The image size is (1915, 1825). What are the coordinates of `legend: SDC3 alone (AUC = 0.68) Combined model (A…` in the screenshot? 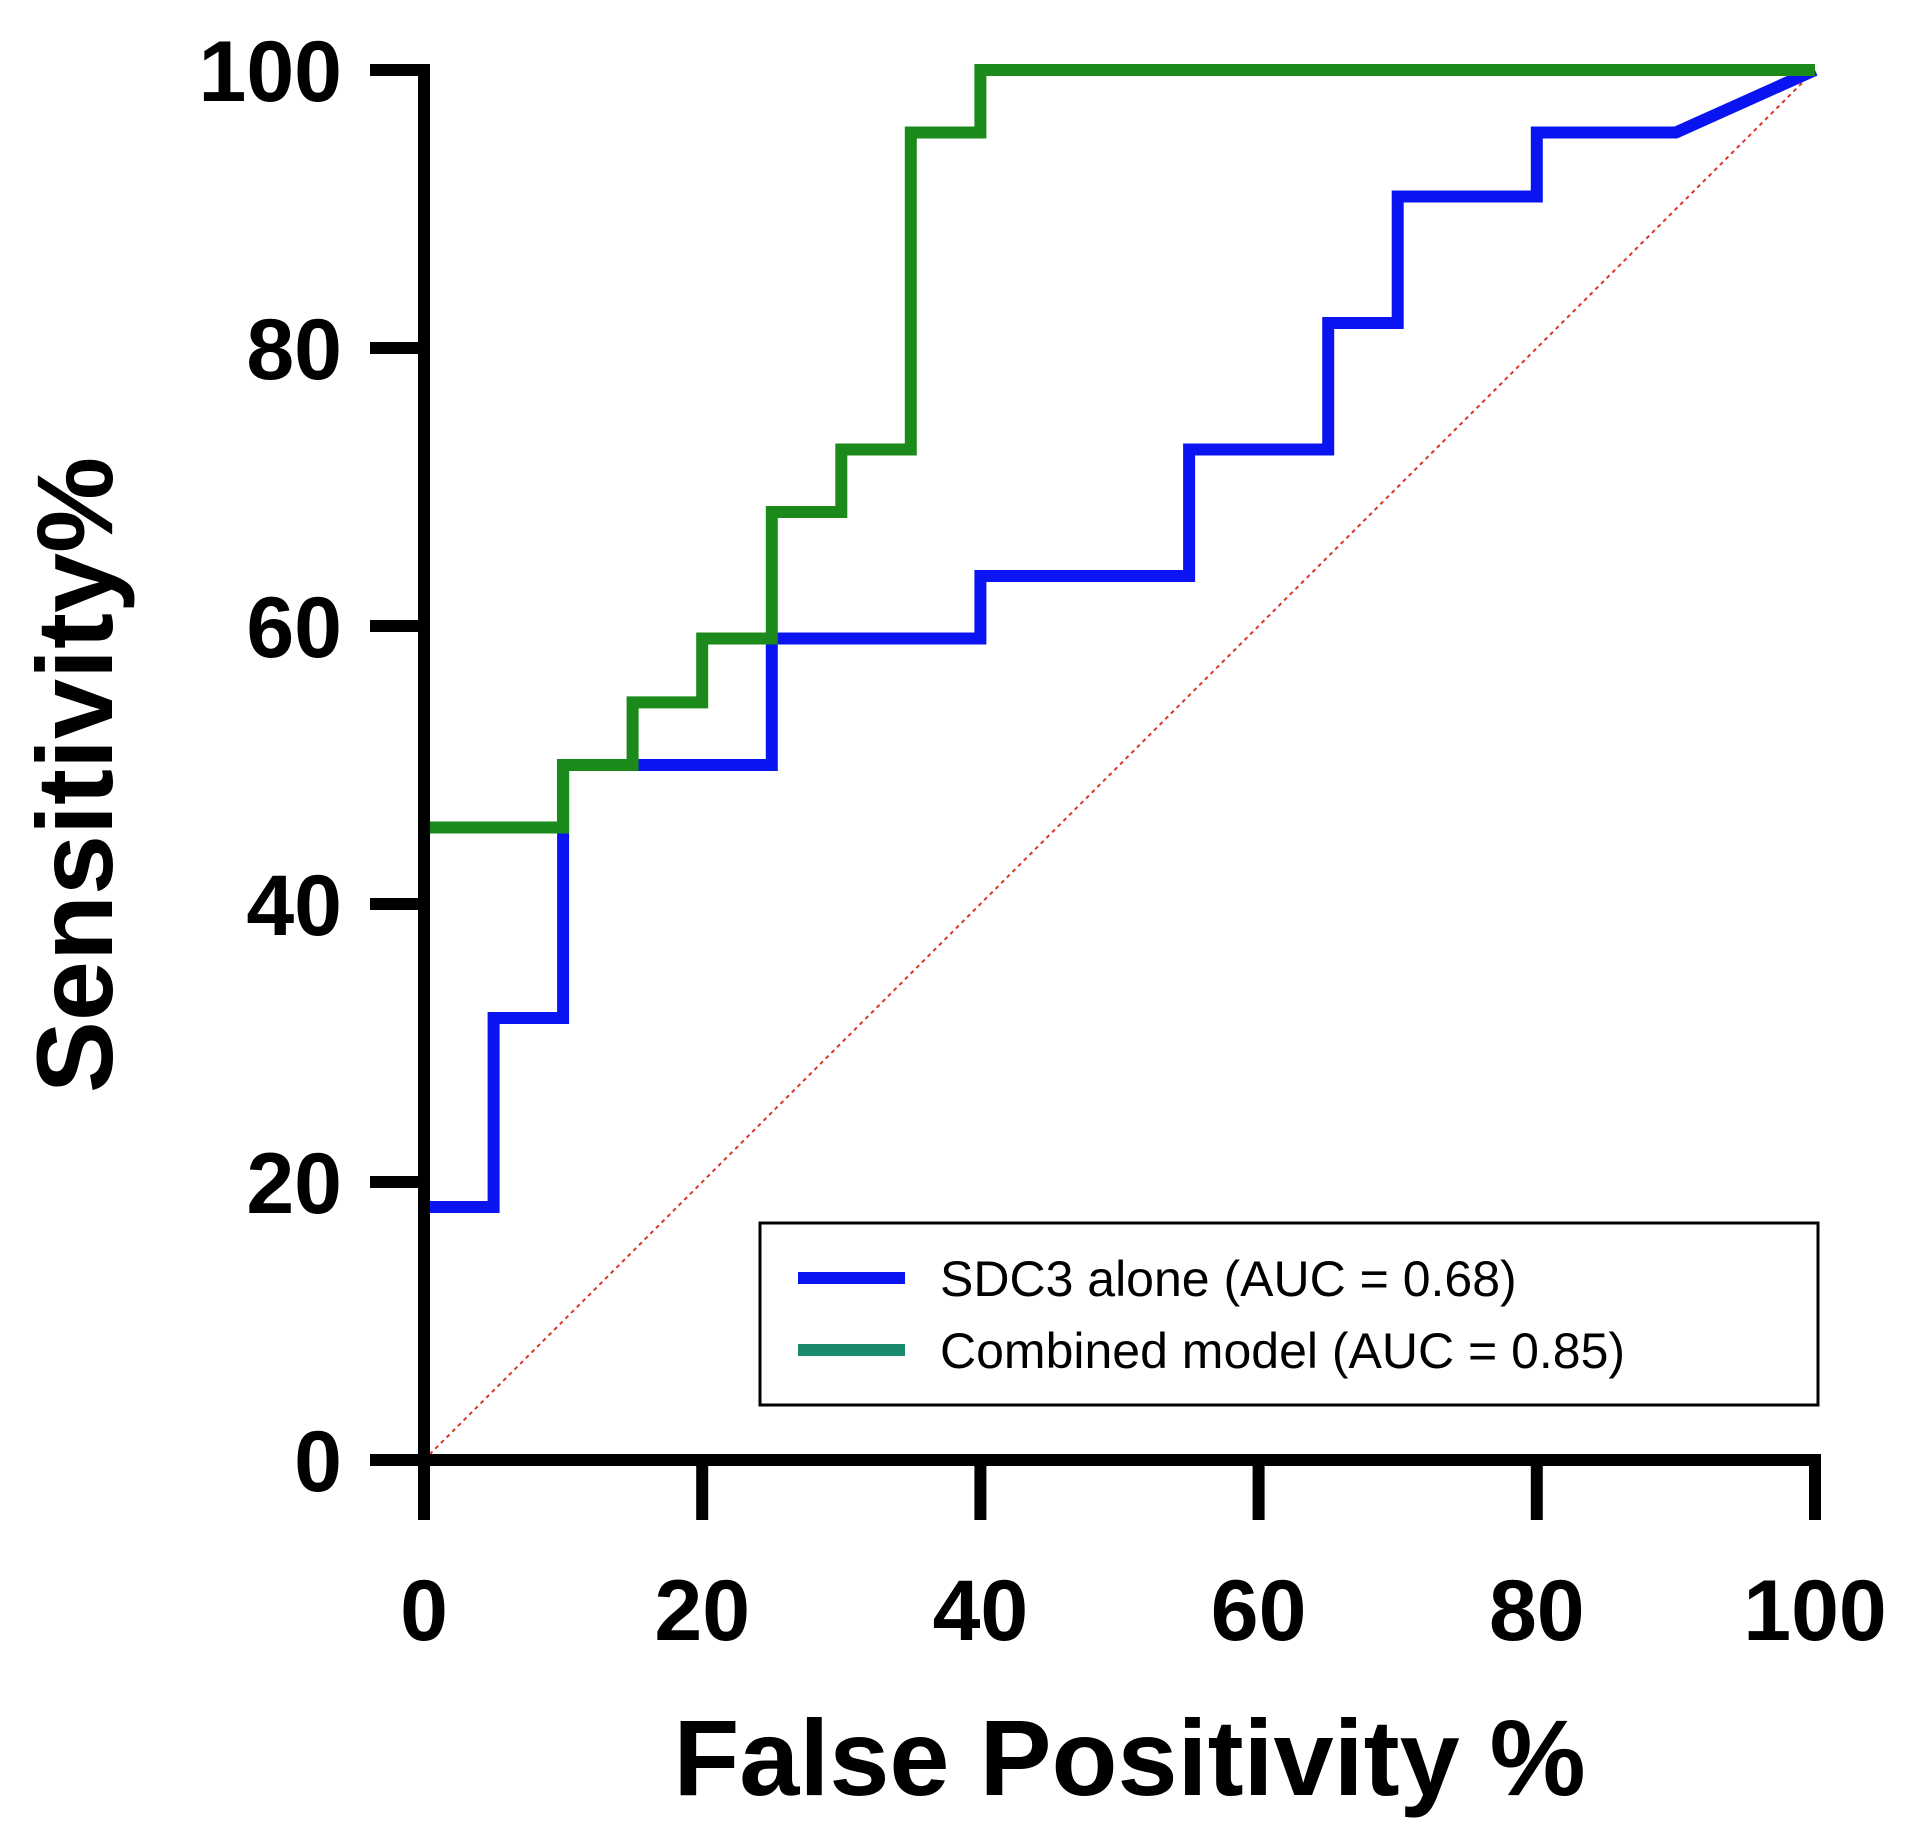 It's located at (1289, 1314).